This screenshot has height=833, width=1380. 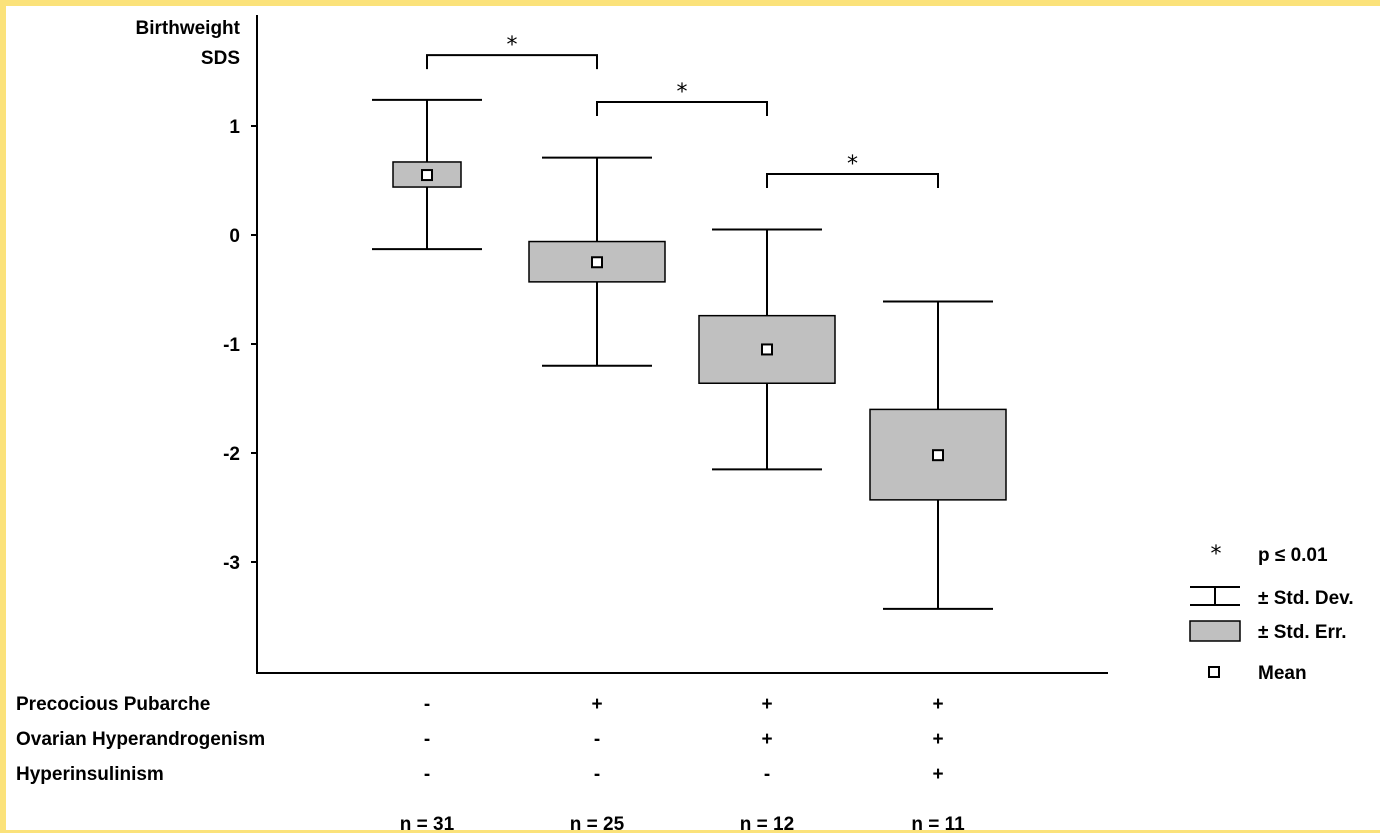 What do you see at coordinates (3, 416) in the screenshot?
I see `frame-left-border` at bounding box center [3, 416].